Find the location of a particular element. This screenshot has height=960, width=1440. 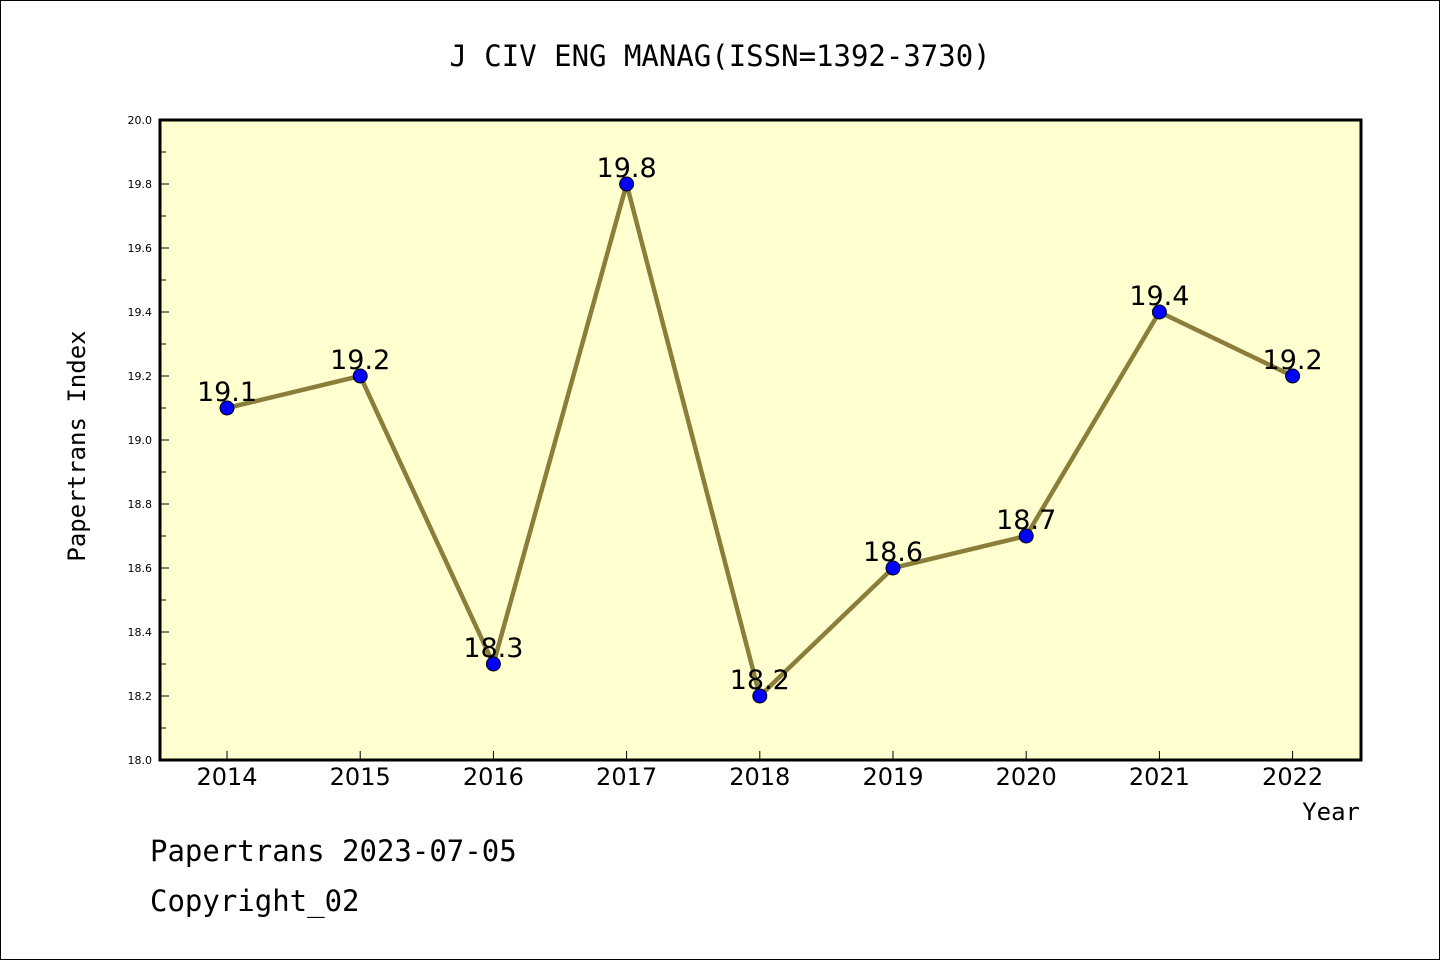

y-tick-label: 20.0 is located at coordinates (140, 120).